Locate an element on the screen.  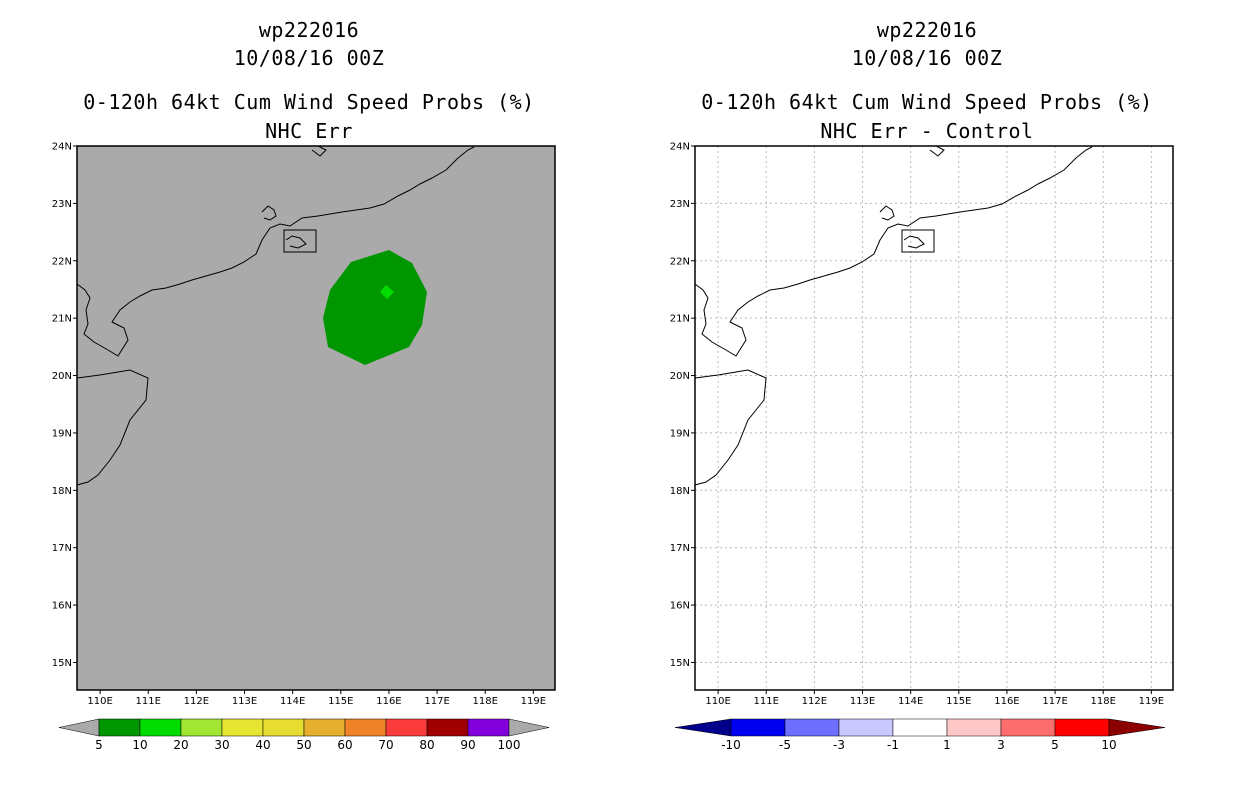
left-lat-label-6: 18N is located at coordinates (62, 491).